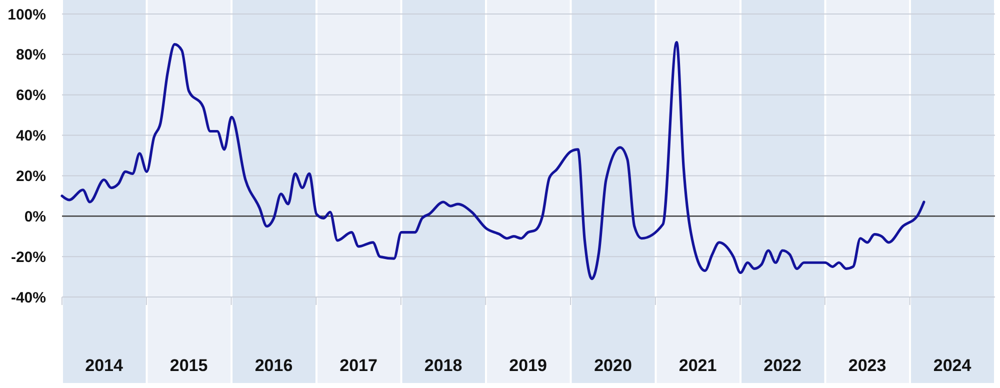 The width and height of the screenshot is (1000, 388). I want to click on y-tick-label: 0%, so click(35, 217).